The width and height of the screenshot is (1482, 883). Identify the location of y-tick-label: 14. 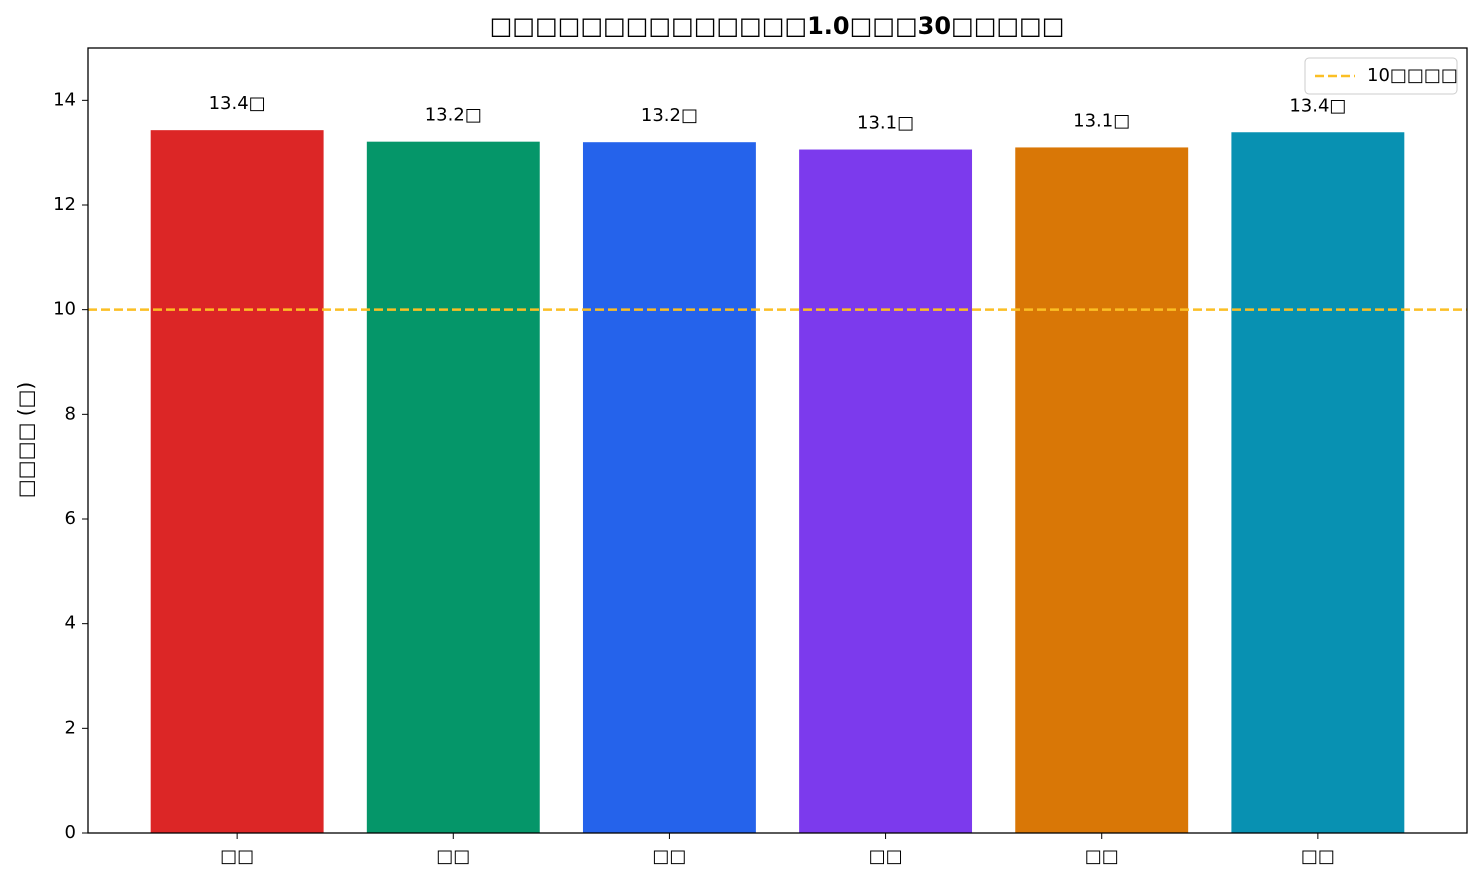
(64, 99).